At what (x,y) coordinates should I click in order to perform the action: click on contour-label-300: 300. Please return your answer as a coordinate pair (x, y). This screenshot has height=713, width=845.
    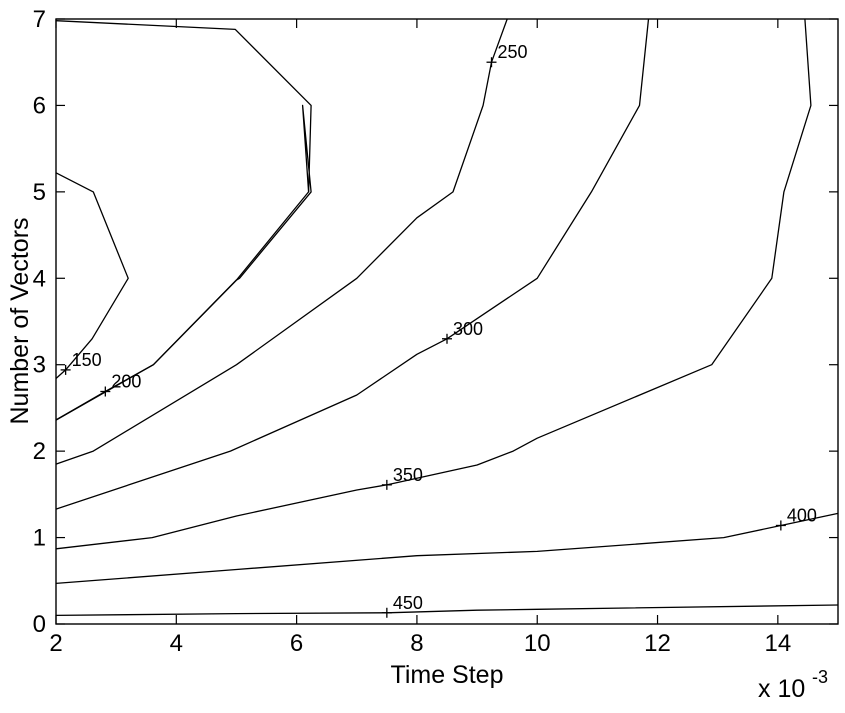
    Looking at the image, I should click on (468, 329).